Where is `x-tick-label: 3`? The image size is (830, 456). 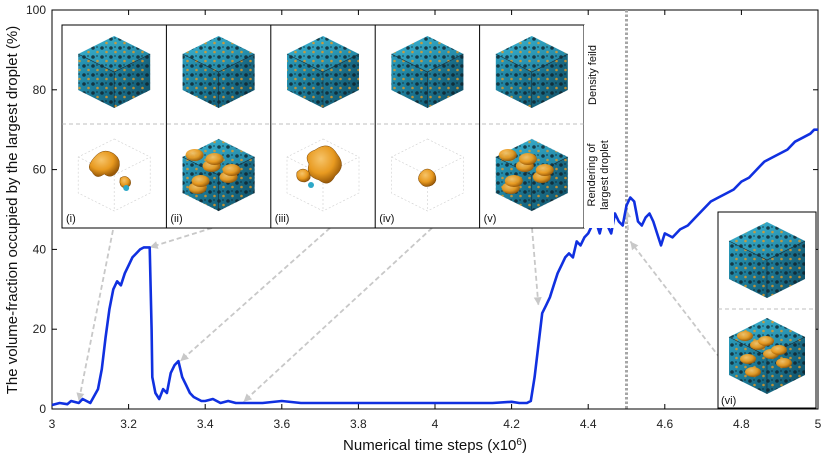
x-tick-label: 3 is located at coordinates (52, 424).